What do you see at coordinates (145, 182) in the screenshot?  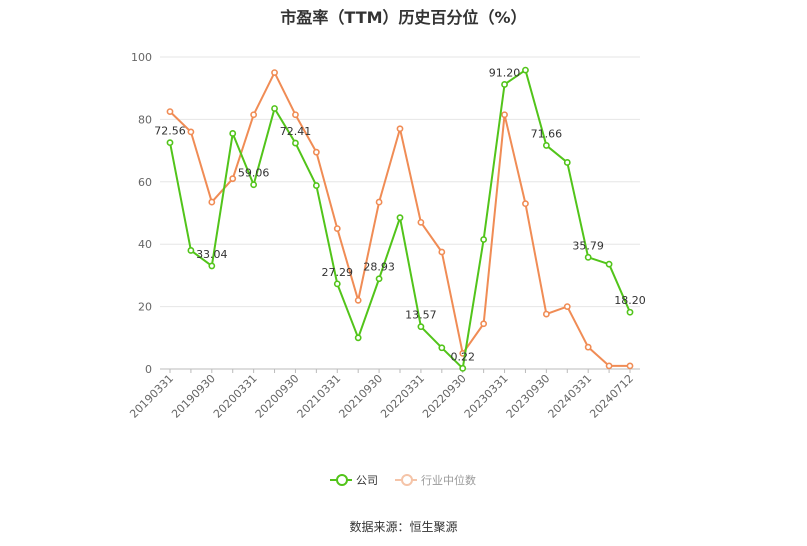 I see `y-tick-label: 60` at bounding box center [145, 182].